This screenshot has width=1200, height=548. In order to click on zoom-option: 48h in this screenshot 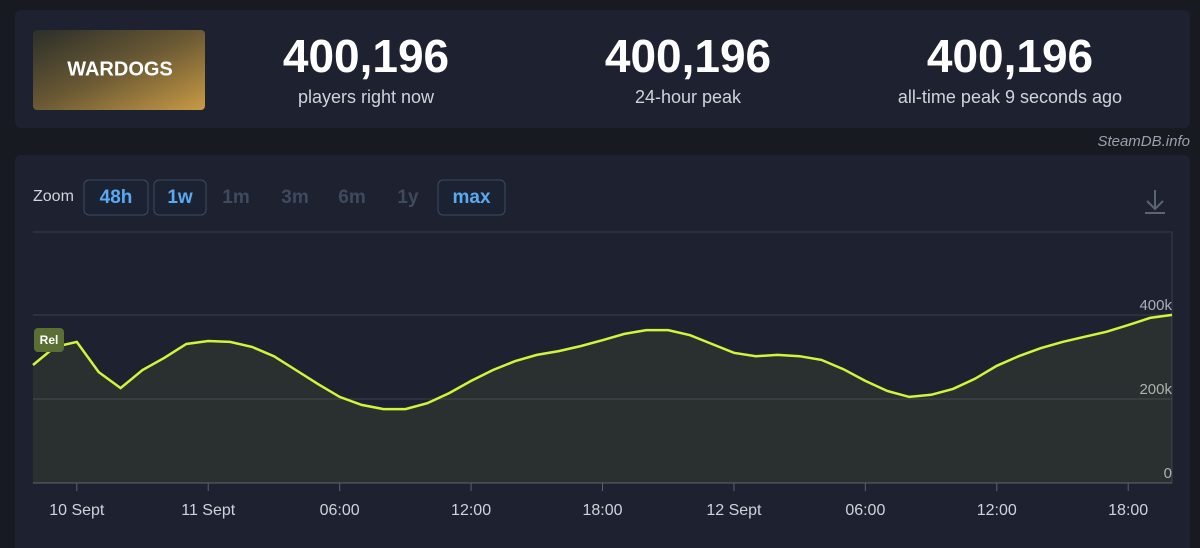, I will do `click(116, 197)`.